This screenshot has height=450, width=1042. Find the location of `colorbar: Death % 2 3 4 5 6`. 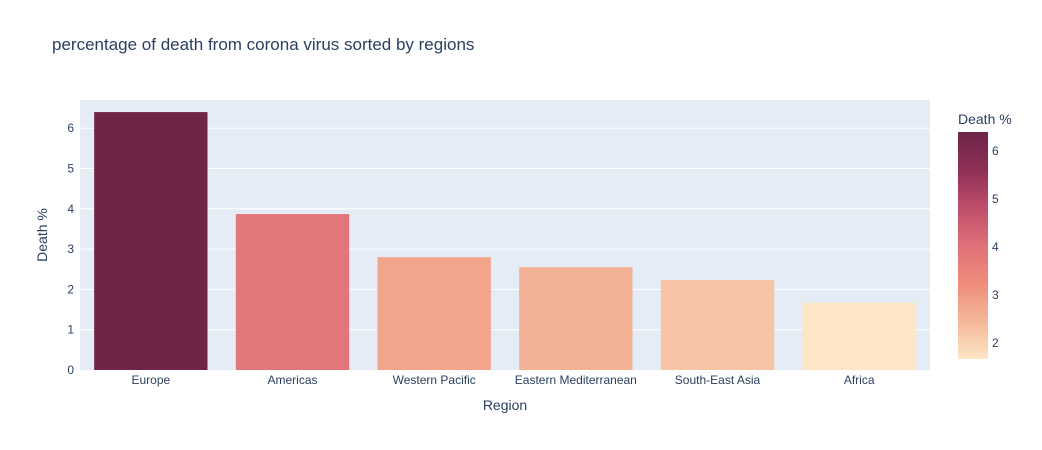

colorbar: Death % 2 3 4 5 6 is located at coordinates (985, 235).